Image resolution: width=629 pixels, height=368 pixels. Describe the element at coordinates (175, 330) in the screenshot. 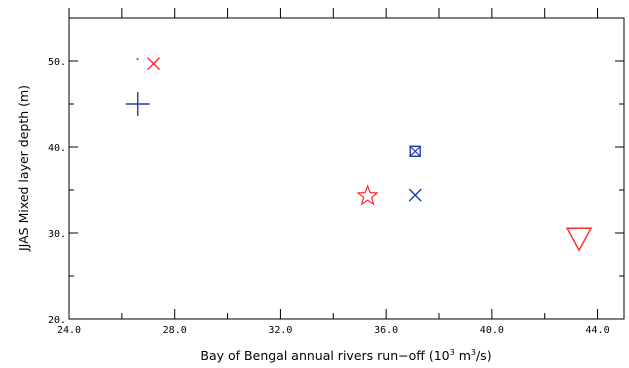

I see `x-tick-label: 28.0` at that location.